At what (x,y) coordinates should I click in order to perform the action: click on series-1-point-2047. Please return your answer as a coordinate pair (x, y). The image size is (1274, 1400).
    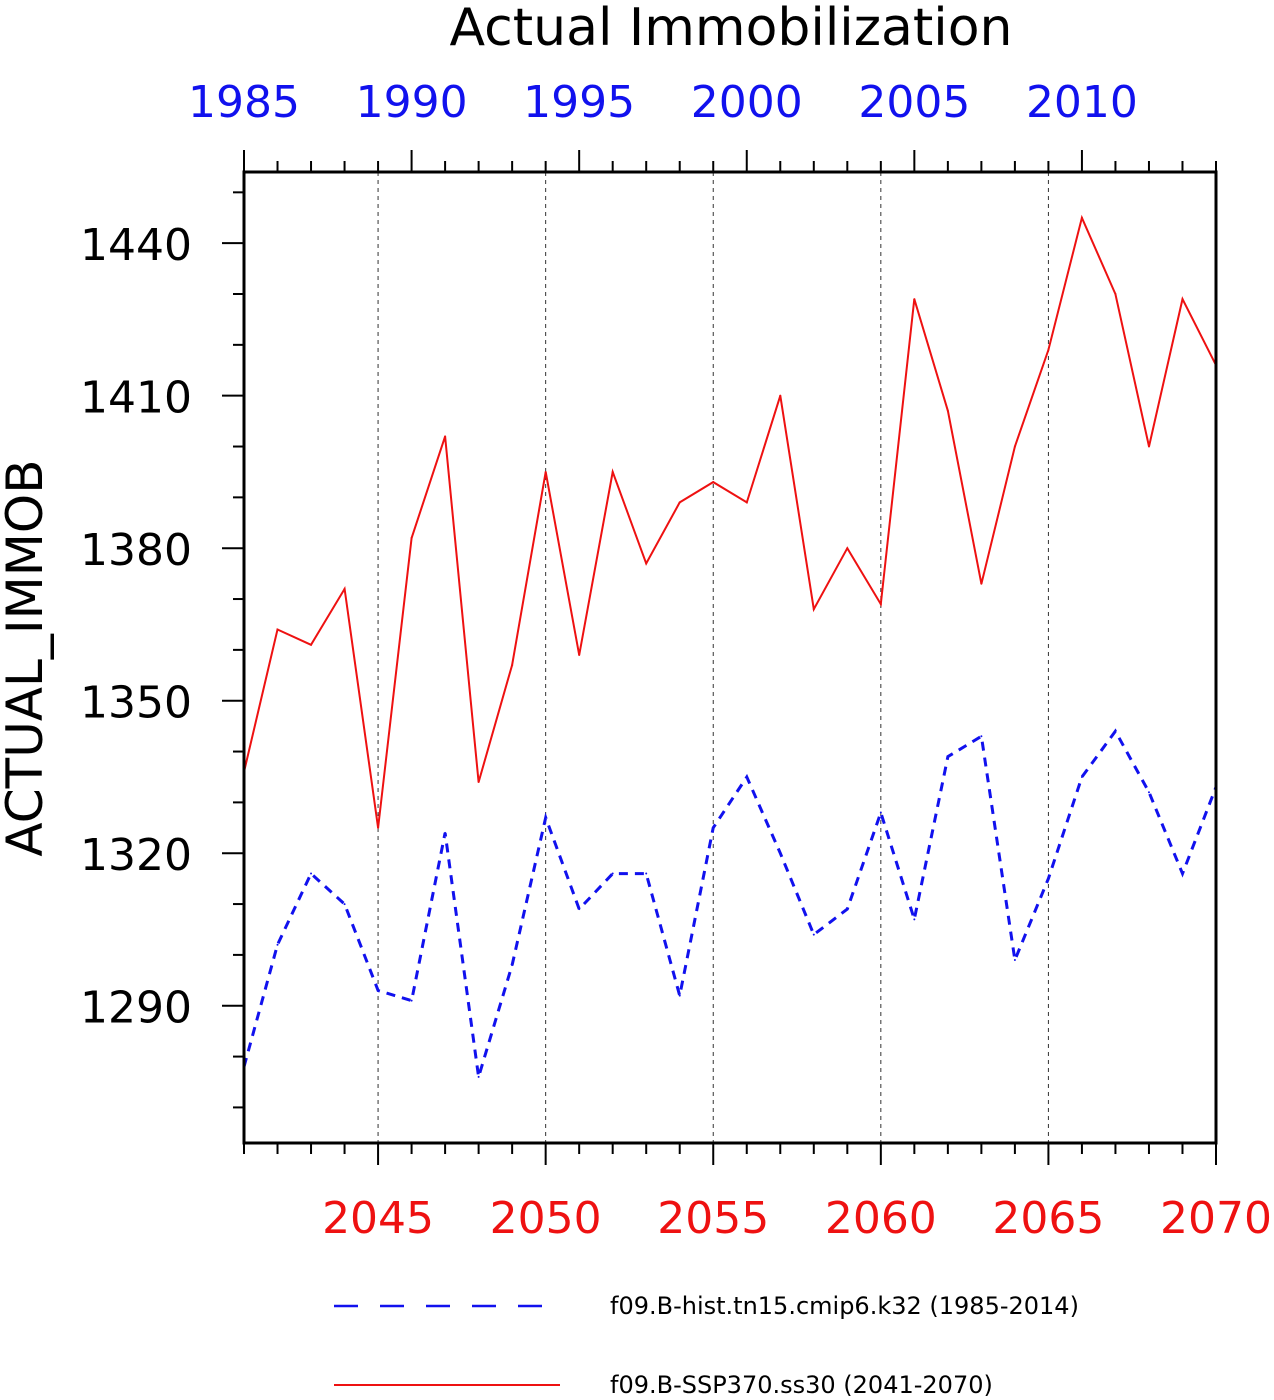
    Looking at the image, I should click on (445, 436).